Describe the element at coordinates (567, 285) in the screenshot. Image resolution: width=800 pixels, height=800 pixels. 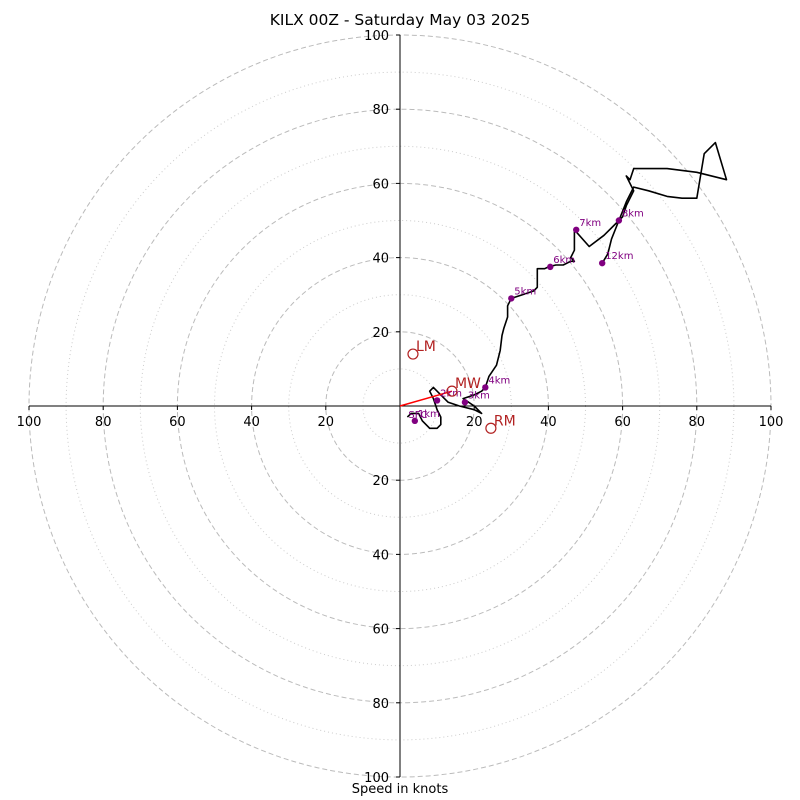
I see `wind-trace-line` at that location.